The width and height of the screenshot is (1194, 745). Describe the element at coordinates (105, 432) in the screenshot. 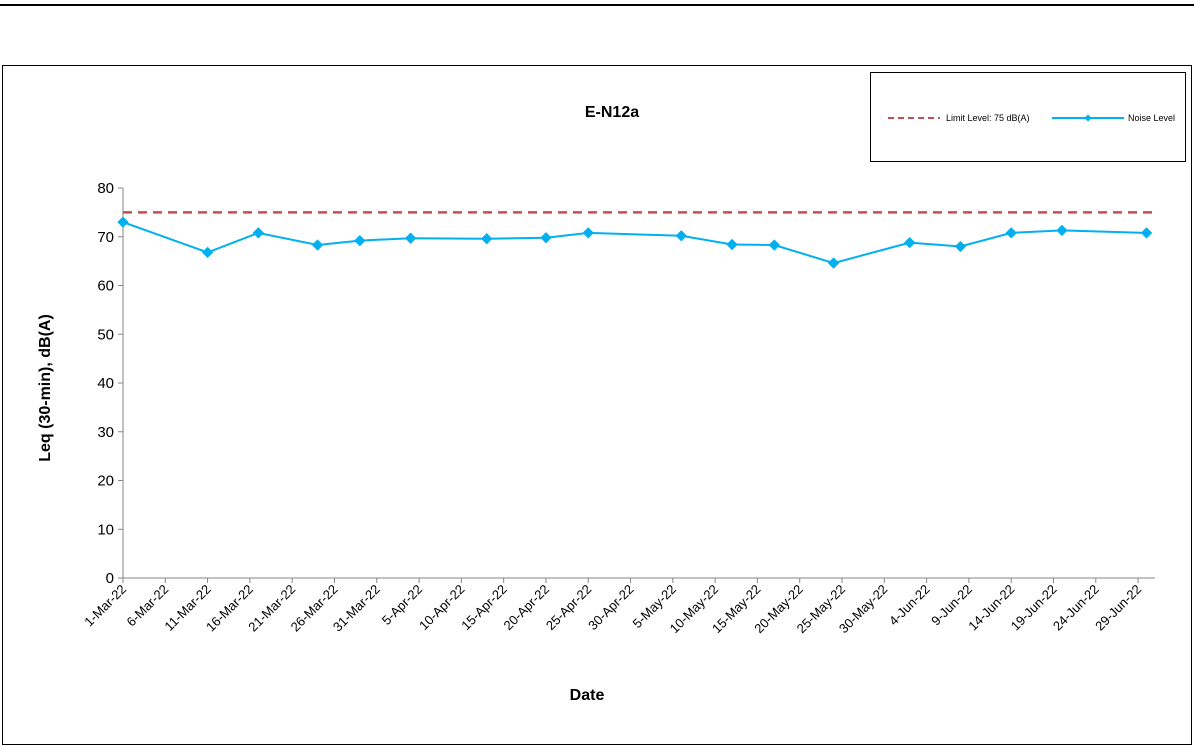

I see `y-tick-label: 30` at that location.